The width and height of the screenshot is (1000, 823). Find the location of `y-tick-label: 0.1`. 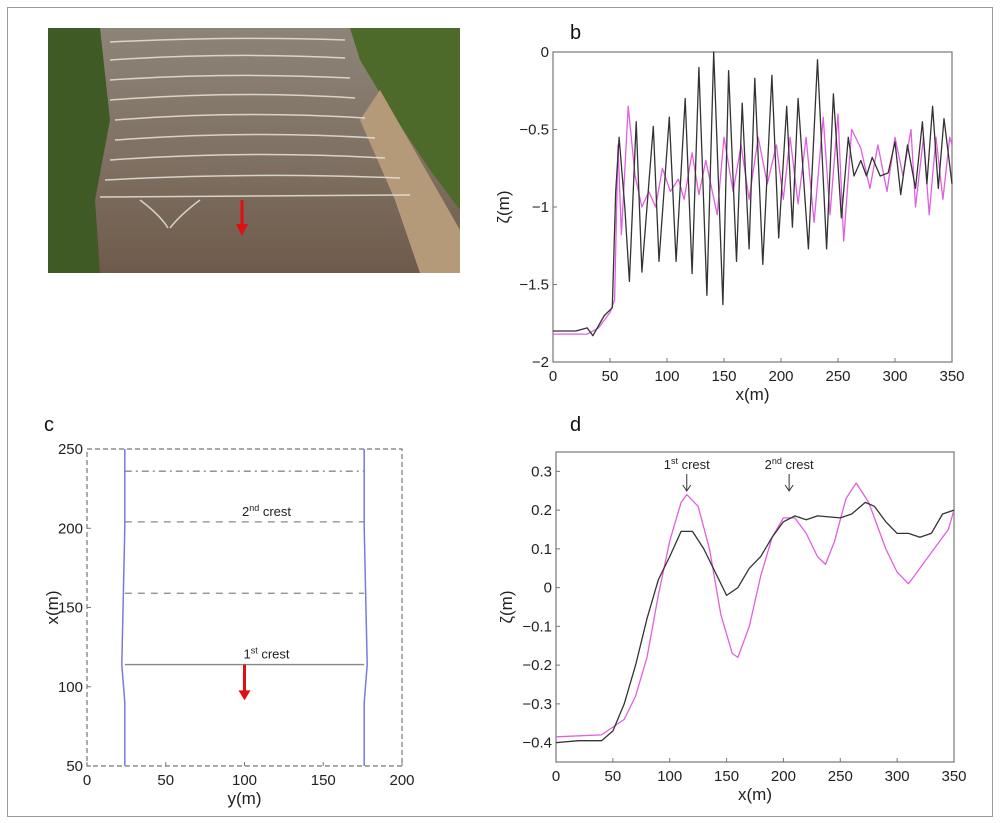

y-tick-label: 0.1 is located at coordinates (541, 549).